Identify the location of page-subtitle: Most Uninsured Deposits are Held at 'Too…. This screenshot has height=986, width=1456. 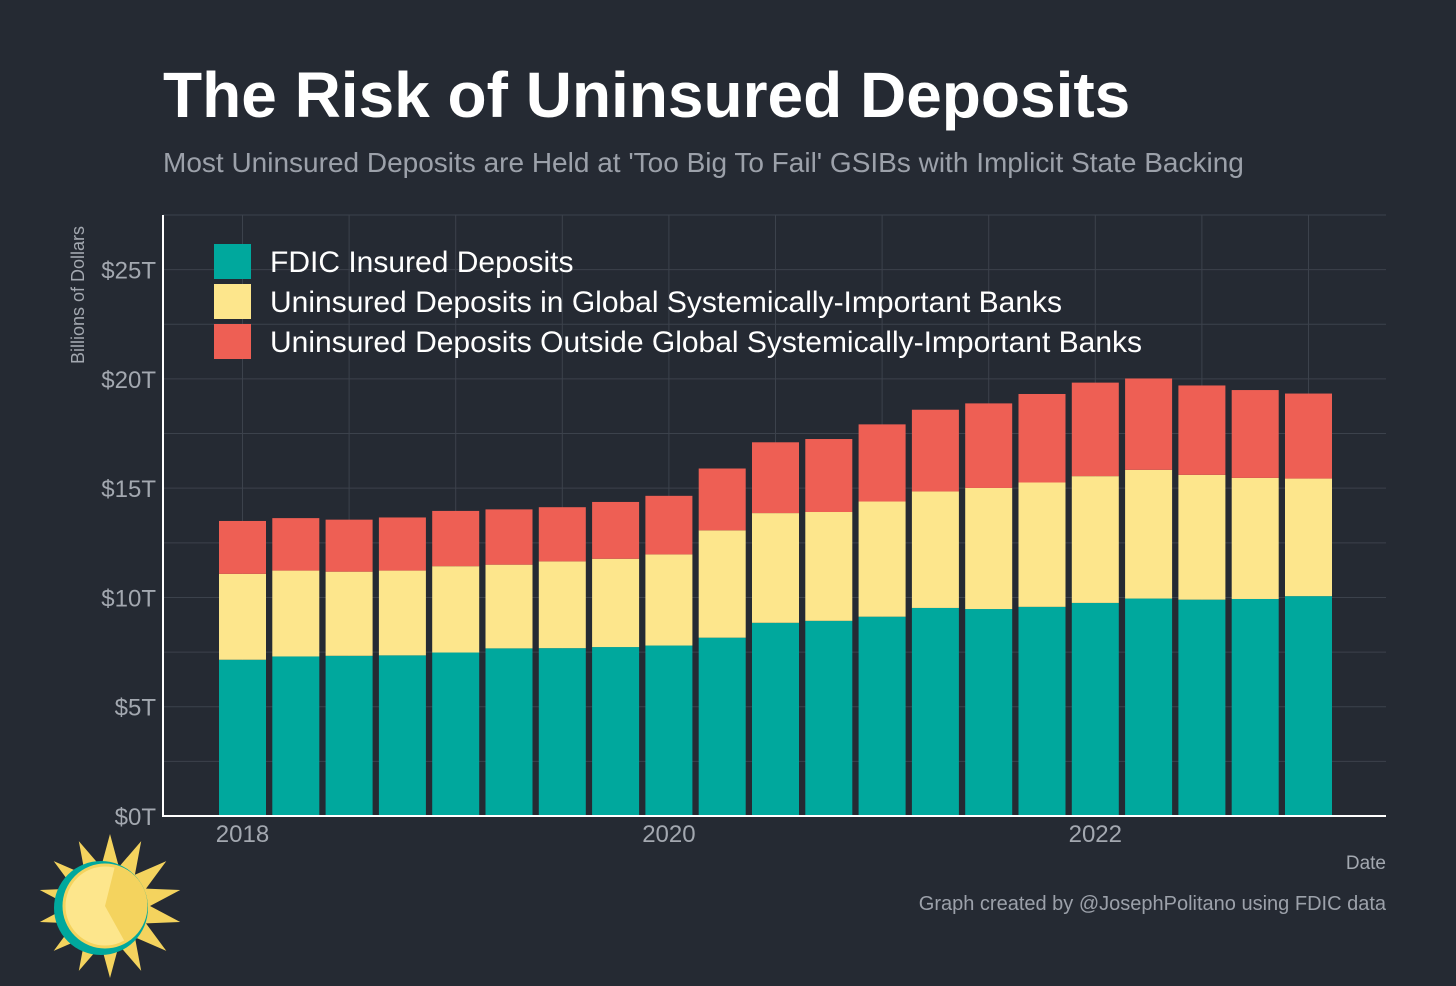
(703, 162).